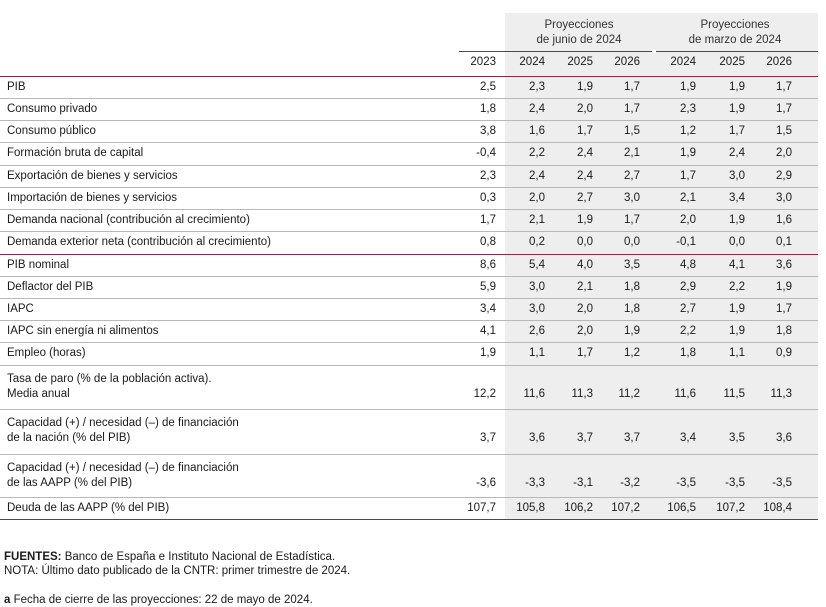  I want to click on table-cell: 8,6, so click(488, 265).